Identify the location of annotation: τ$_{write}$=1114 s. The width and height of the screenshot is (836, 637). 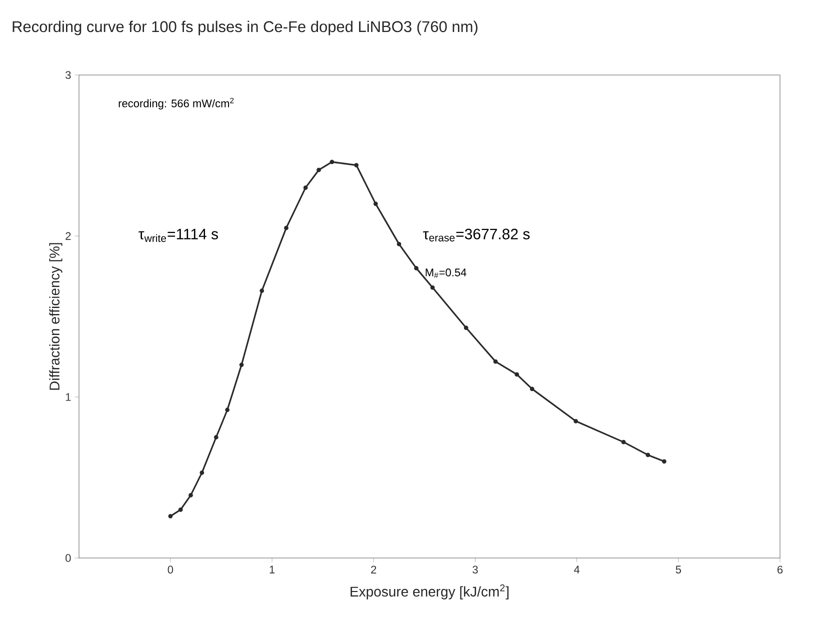
(178, 235).